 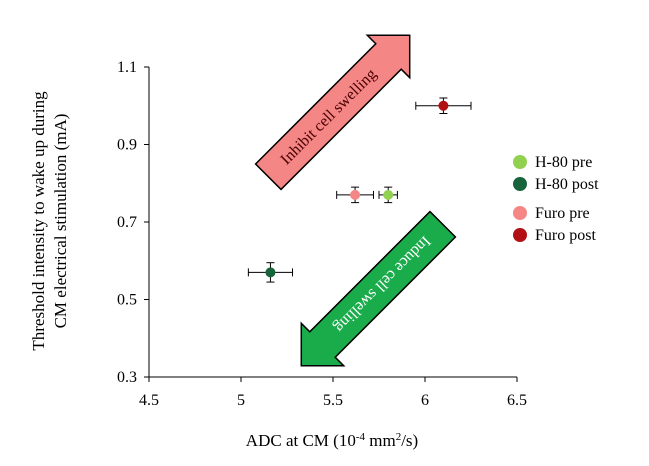 What do you see at coordinates (241, 400) in the screenshot?
I see `x-tick-label: 5` at bounding box center [241, 400].